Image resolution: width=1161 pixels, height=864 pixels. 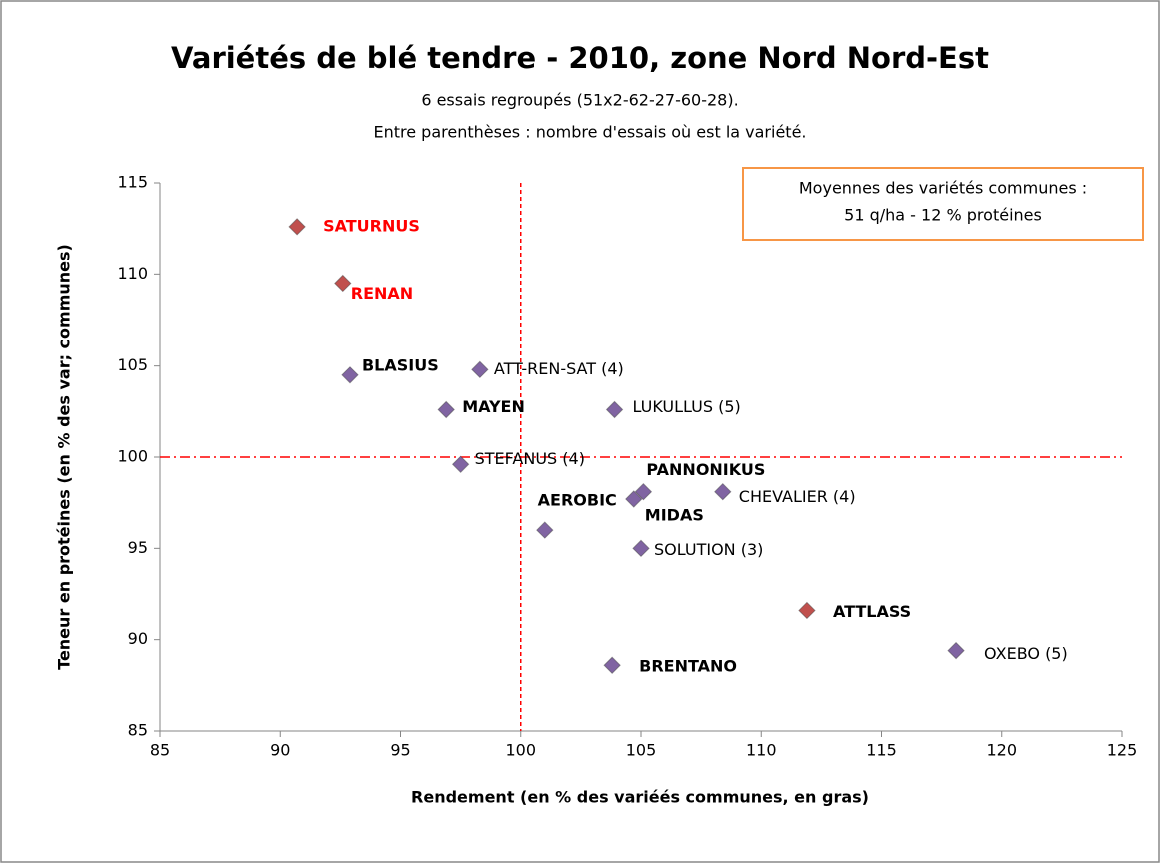 What do you see at coordinates (371, 225) in the screenshot?
I see `point-label: SATURNUS` at bounding box center [371, 225].